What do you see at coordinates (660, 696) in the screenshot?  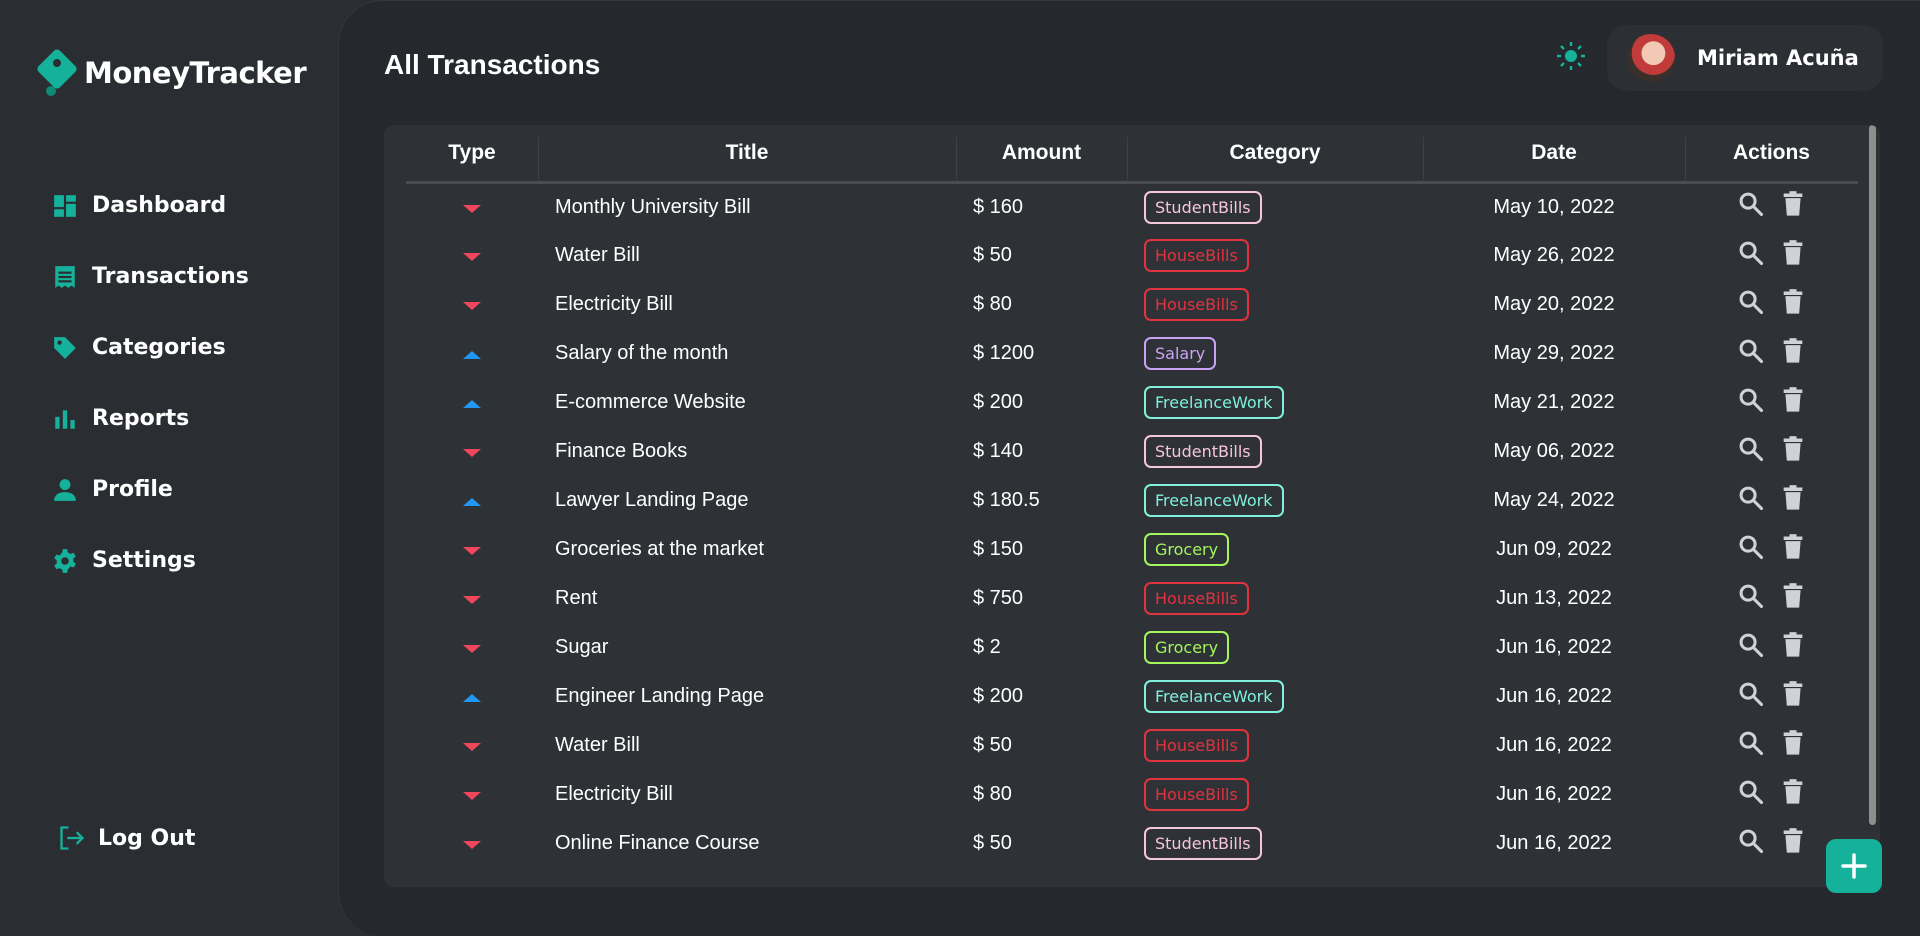 I see `title-cell: Engineer Landing Page` at bounding box center [660, 696].